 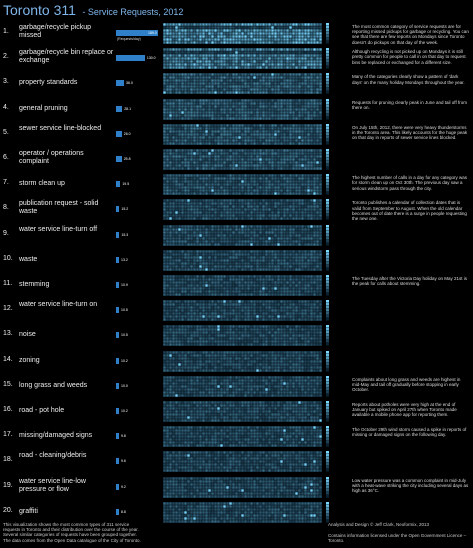 I want to click on requests-per-day-bar, so click(x=118, y=209).